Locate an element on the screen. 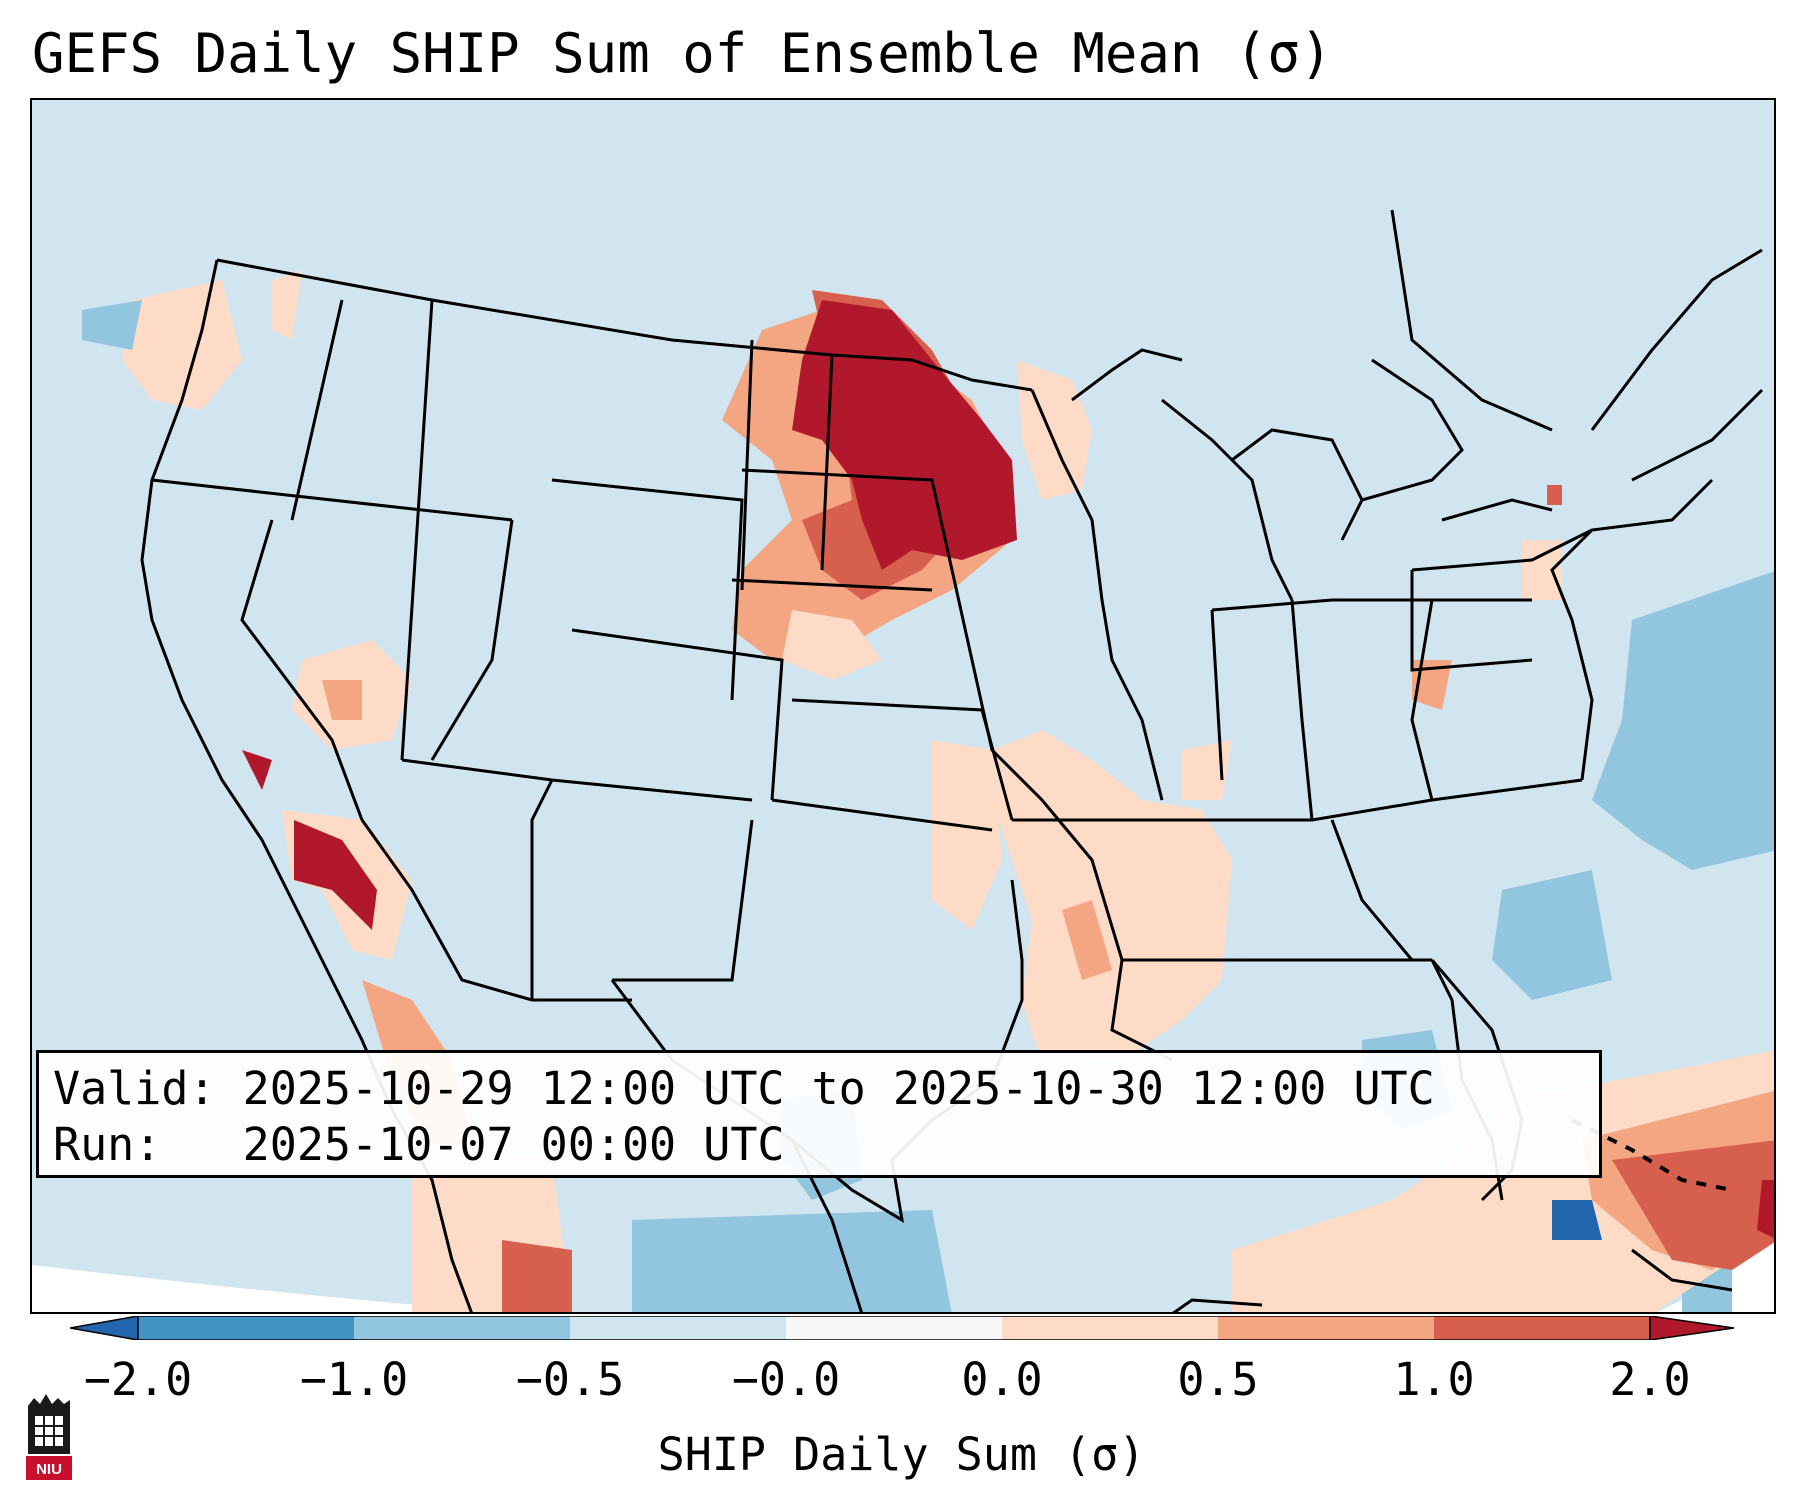 Image resolution: width=1803 pixels, height=1506 pixels. logo-text: NIU is located at coordinates (49, 1469).